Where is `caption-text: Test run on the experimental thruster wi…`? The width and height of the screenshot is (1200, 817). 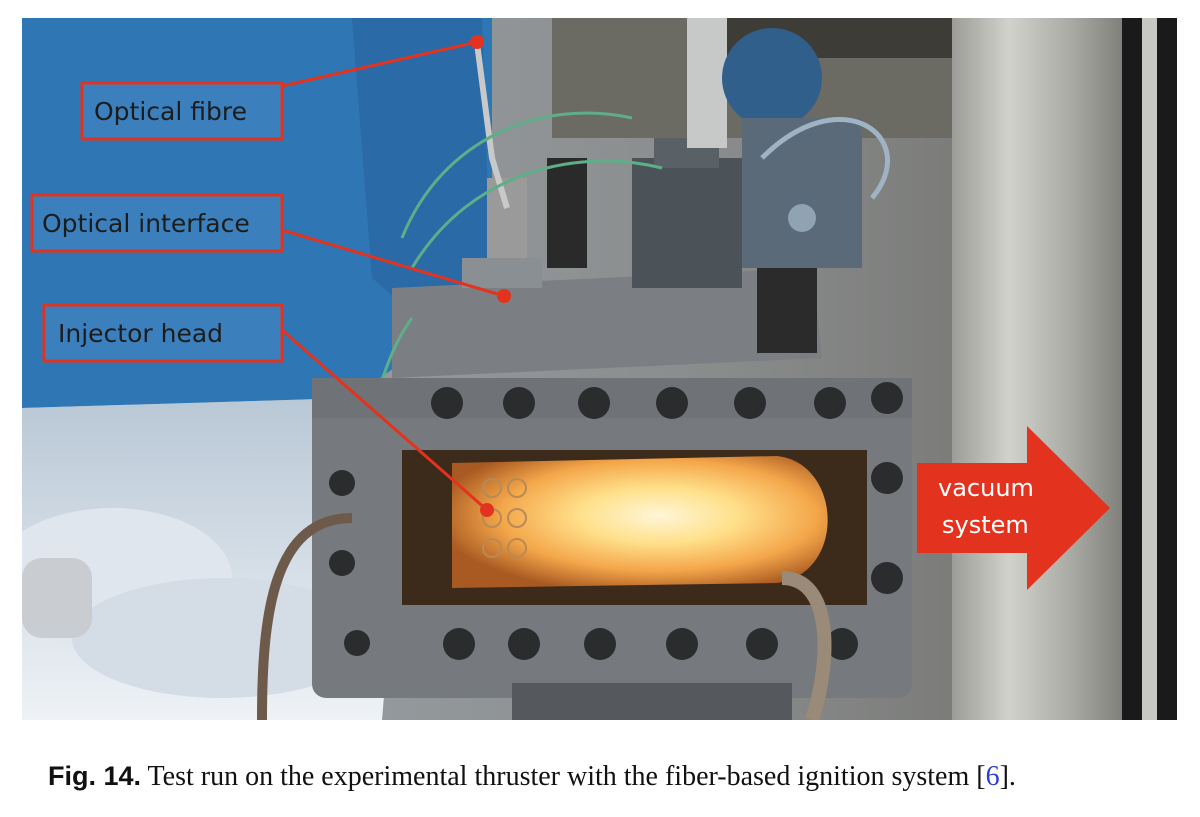
caption-text: Test run on the experimental thruster wi… is located at coordinates (563, 776).